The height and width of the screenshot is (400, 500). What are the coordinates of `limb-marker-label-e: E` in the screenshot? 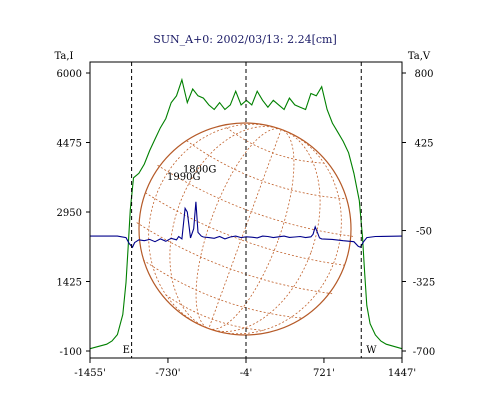 It's located at (126, 350).